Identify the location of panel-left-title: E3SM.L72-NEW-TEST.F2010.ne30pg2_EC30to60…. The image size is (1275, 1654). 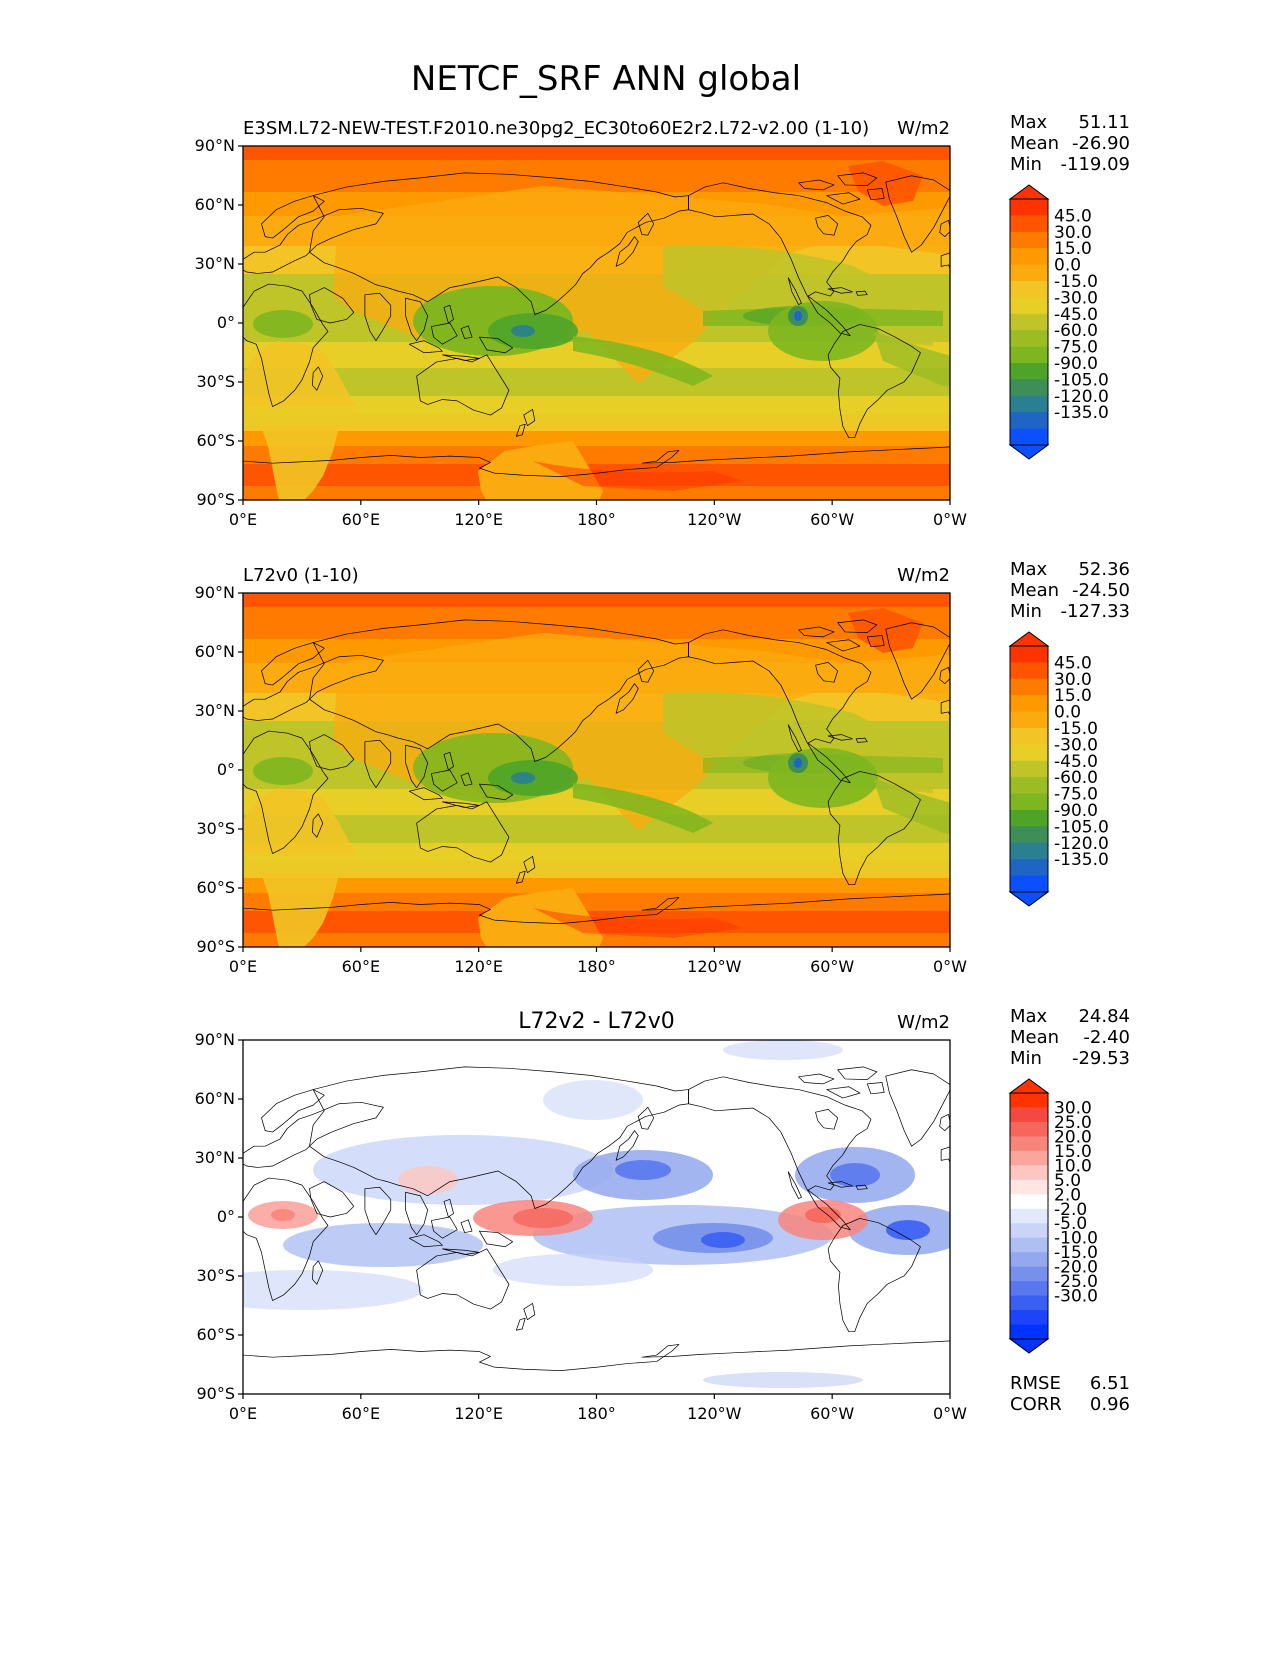
(556, 128).